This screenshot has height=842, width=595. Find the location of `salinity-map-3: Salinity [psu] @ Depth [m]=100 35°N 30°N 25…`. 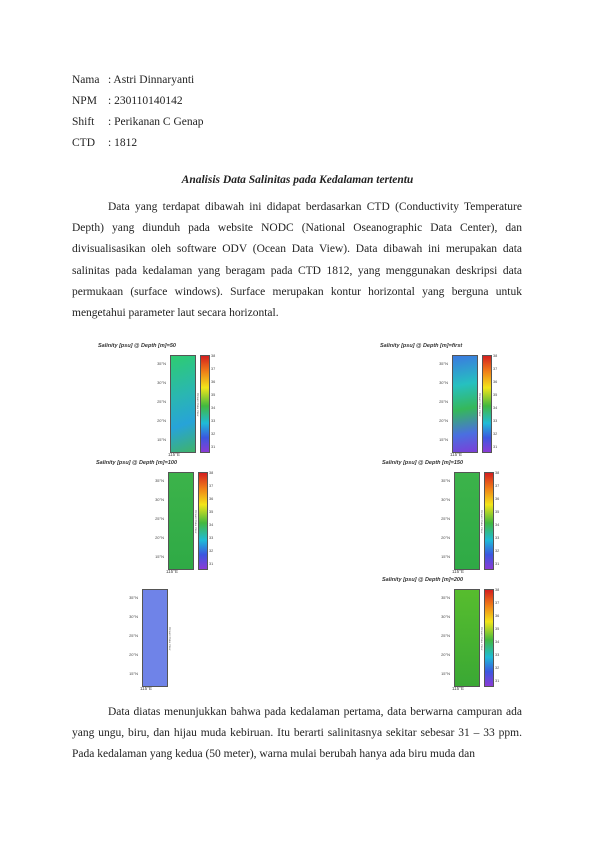

salinity-map-3: Salinity [psu] @ Depth [m]=100 35°N 30°N 25… is located at coordinates (166, 517).